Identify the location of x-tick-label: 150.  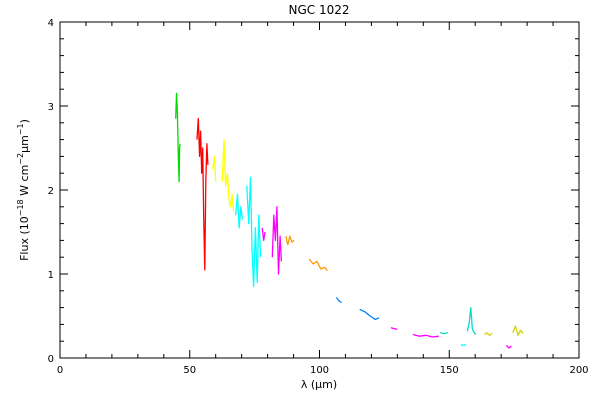
(449, 370).